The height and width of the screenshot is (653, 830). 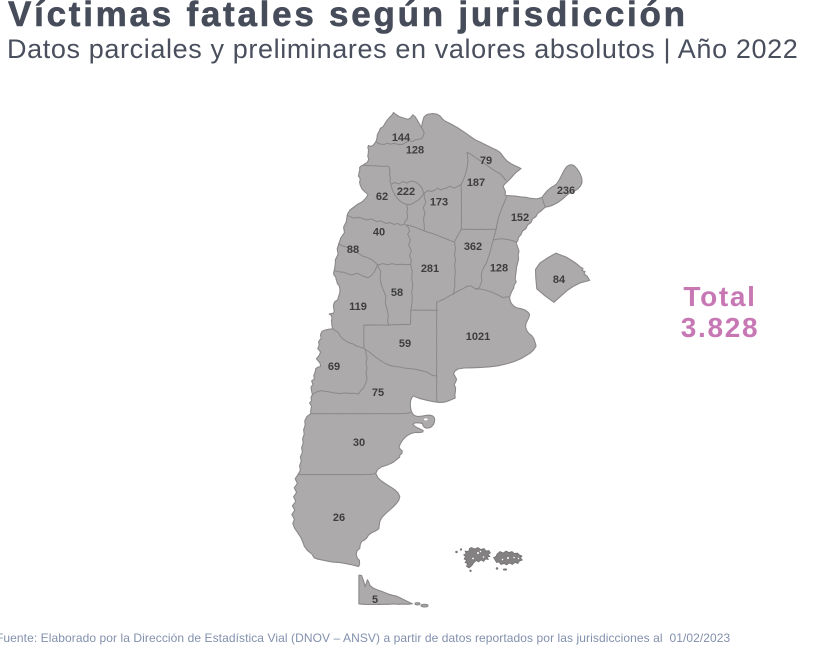 I want to click on svg-text: 58, so click(x=397, y=293).